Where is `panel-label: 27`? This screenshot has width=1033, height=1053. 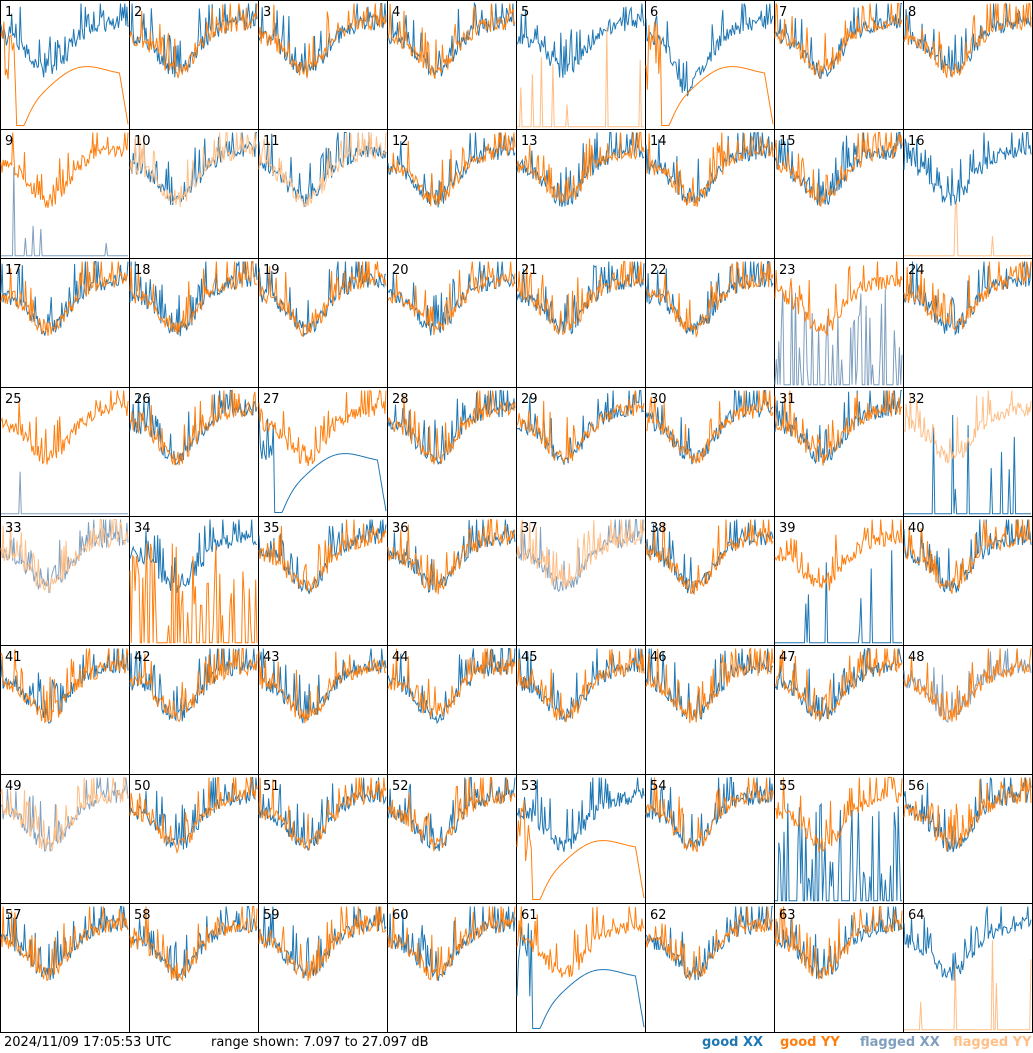 panel-label: 27 is located at coordinates (271, 399).